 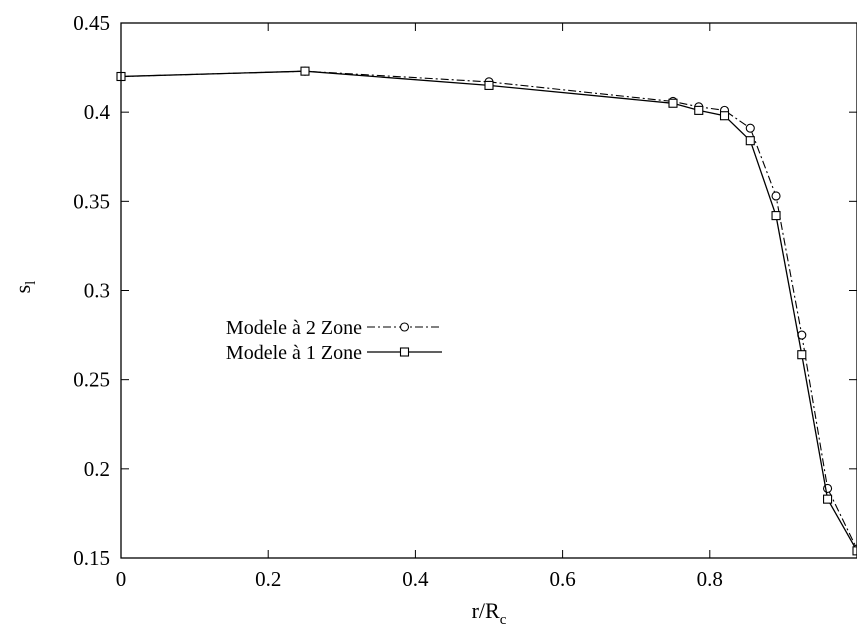 What do you see at coordinates (268, 579) in the screenshot?
I see `x-tick-label: 0.2` at bounding box center [268, 579].